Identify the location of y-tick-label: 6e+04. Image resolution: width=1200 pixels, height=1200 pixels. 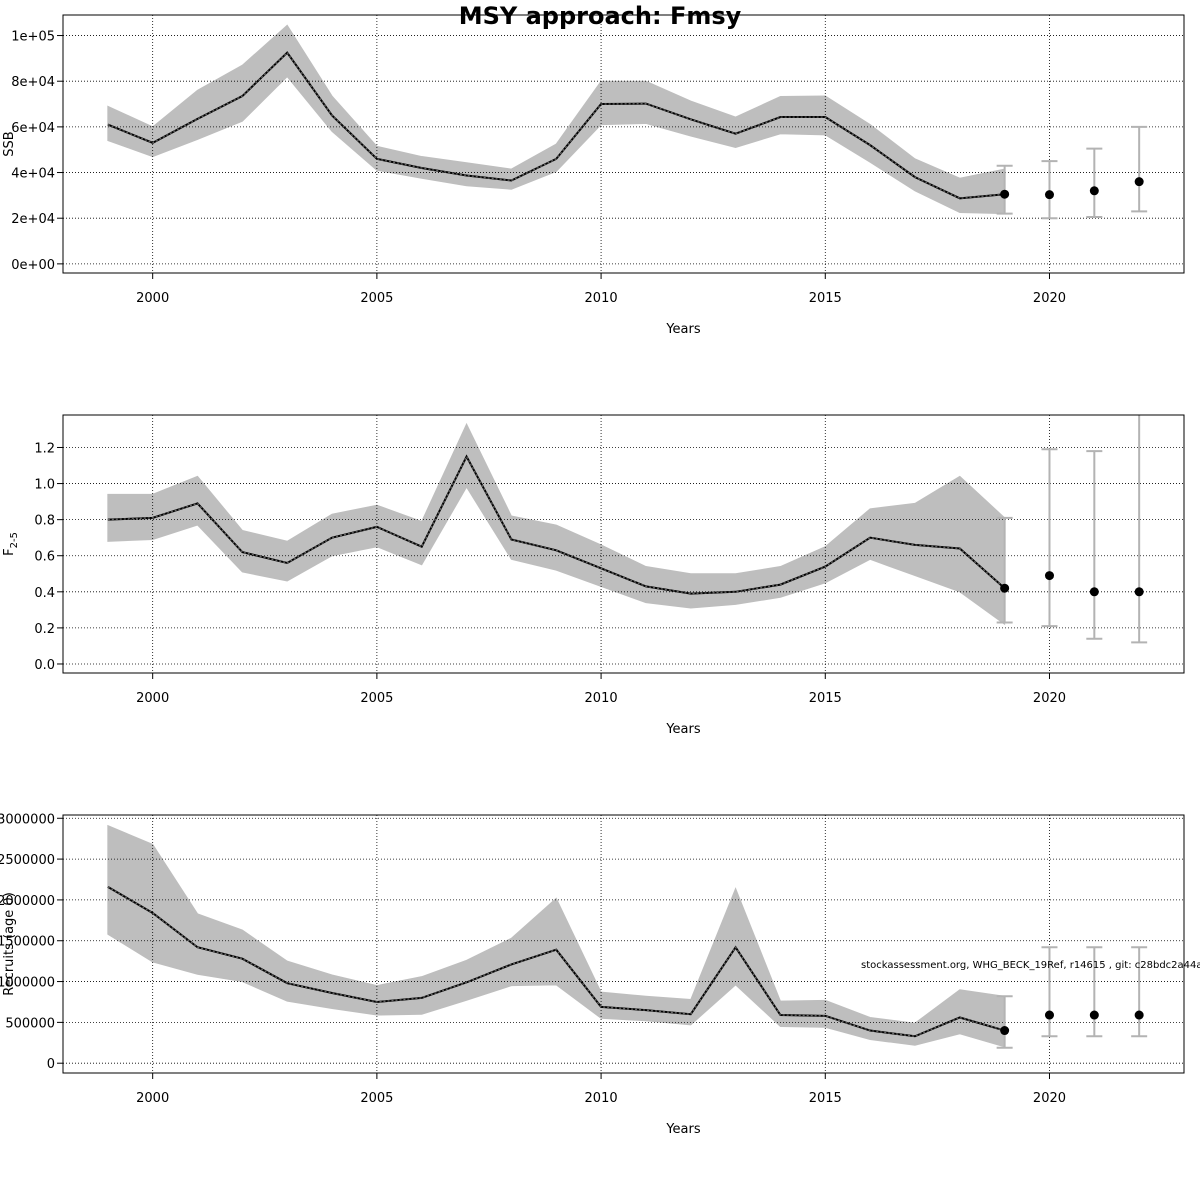
(33, 128).